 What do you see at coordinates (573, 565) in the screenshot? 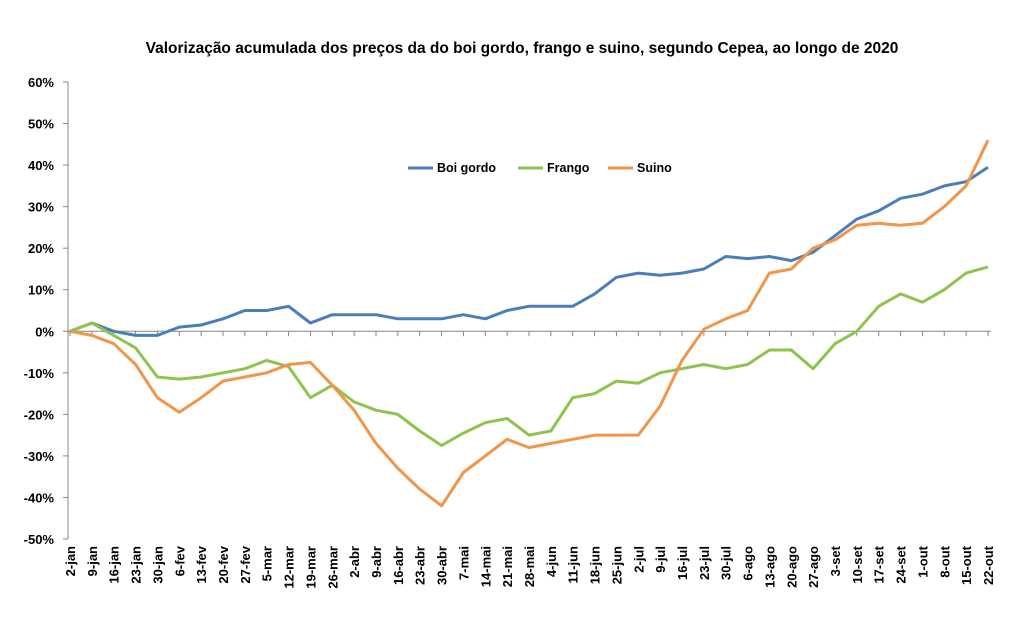
I see `x-tick-label: 11-jun` at bounding box center [573, 565].